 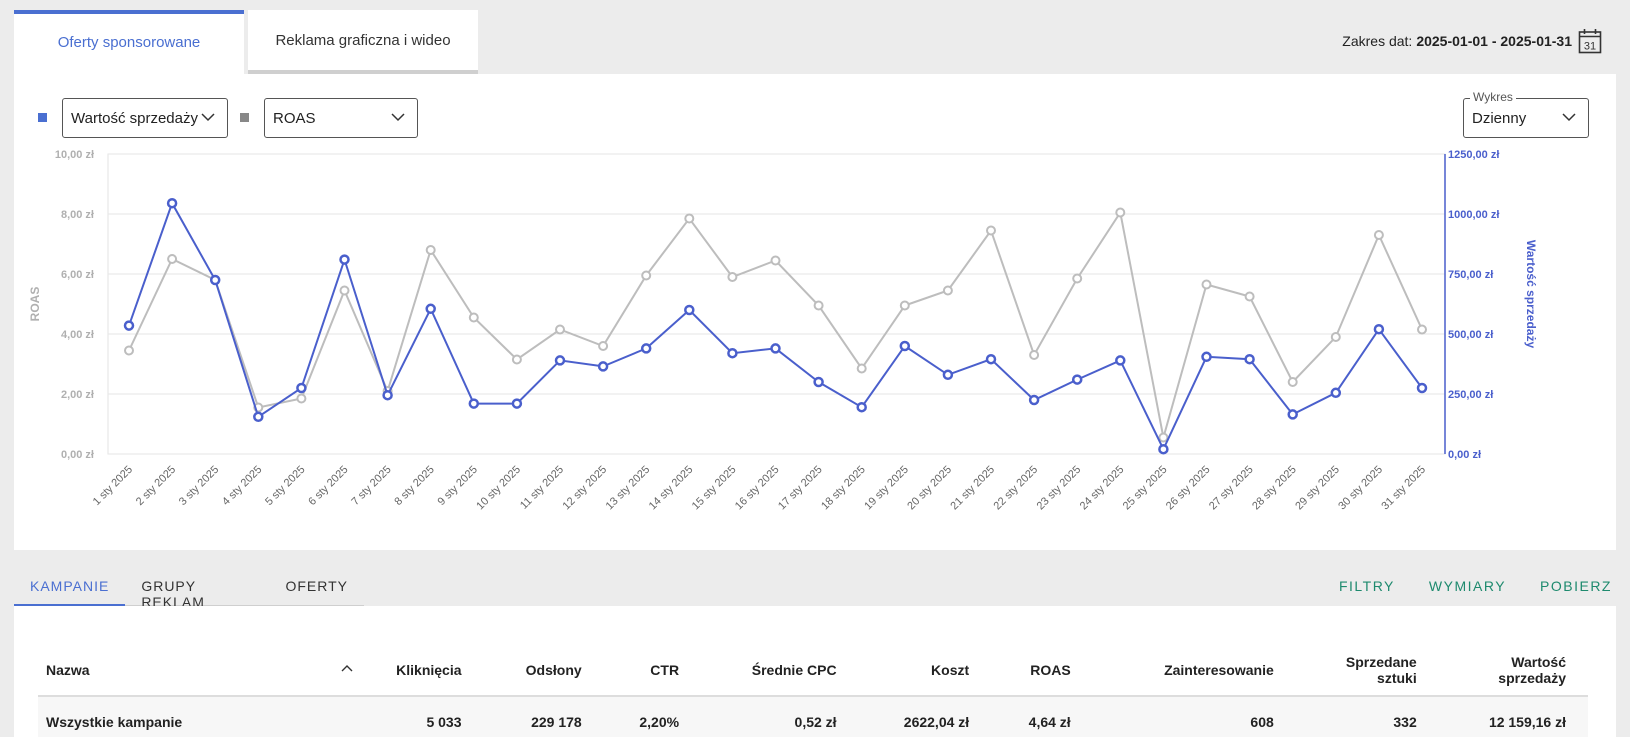 What do you see at coordinates (543, 716) in the screenshot?
I see `cell-impressions: 229 178` at bounding box center [543, 716].